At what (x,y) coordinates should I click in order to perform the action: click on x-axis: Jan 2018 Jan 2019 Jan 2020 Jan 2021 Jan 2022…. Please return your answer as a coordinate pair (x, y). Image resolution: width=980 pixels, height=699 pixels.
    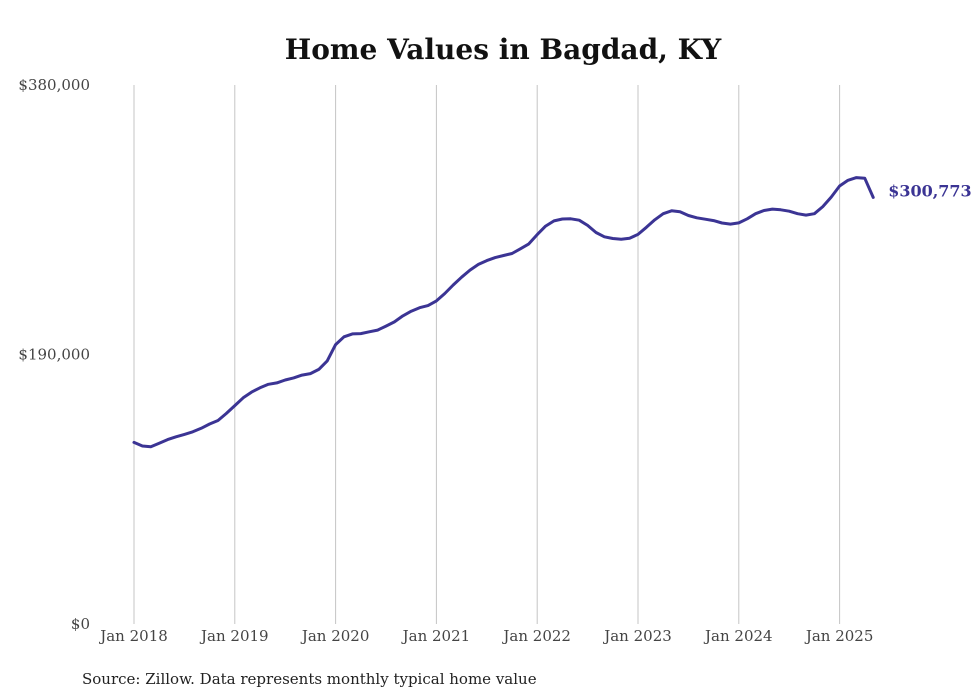
    Looking at the image, I should click on (485, 636).